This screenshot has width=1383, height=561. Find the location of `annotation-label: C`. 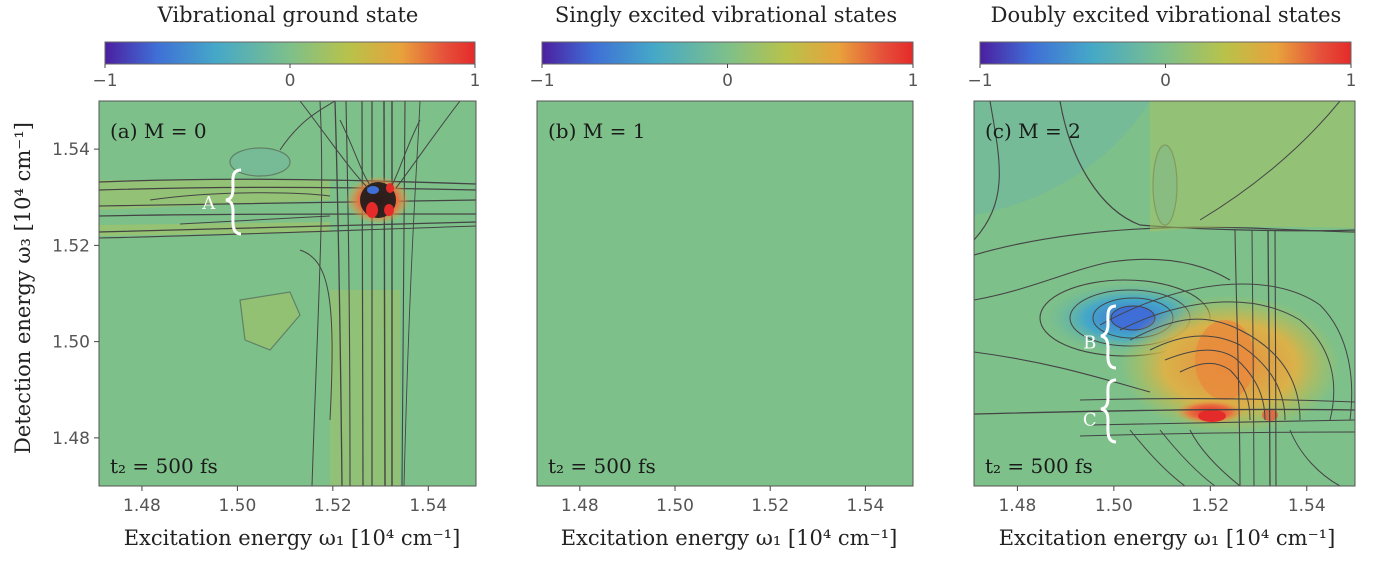

annotation-label: C is located at coordinates (1090, 420).